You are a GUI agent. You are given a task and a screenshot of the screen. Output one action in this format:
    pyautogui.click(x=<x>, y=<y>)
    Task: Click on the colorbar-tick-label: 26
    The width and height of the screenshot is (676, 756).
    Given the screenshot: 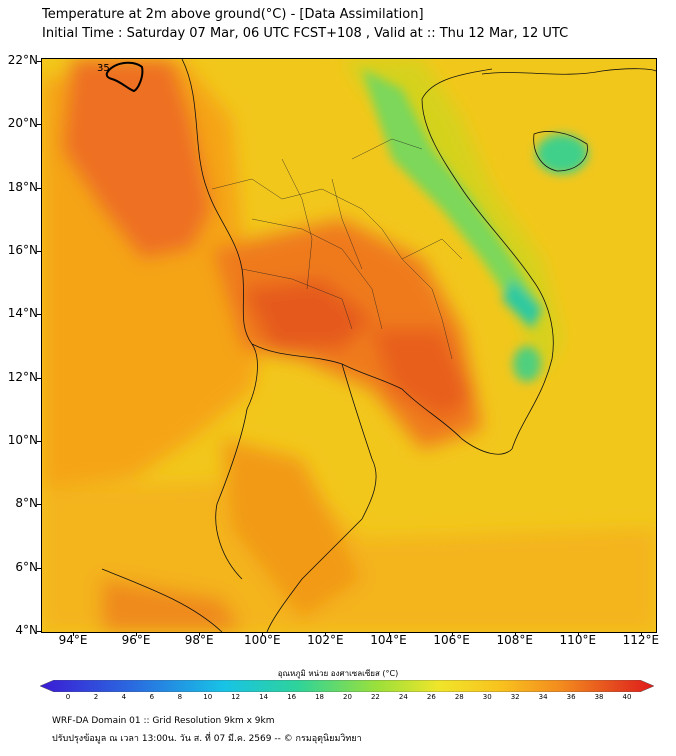 What is the action you would take?
    pyautogui.click(x=431, y=697)
    